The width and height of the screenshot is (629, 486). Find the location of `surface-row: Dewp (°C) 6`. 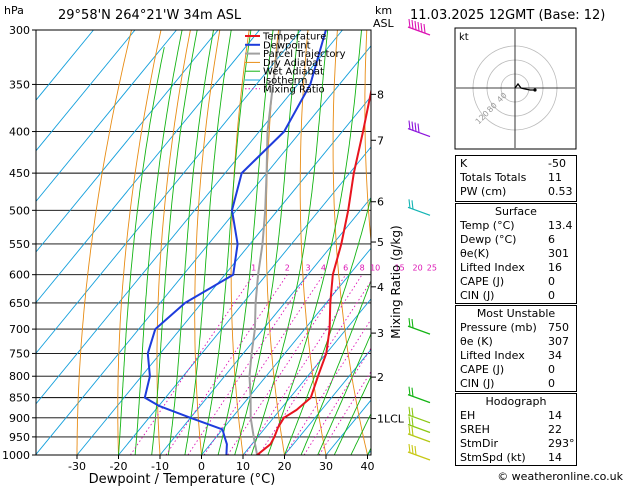

surface-row: Dewp (°C) 6 is located at coordinates (516, 240).